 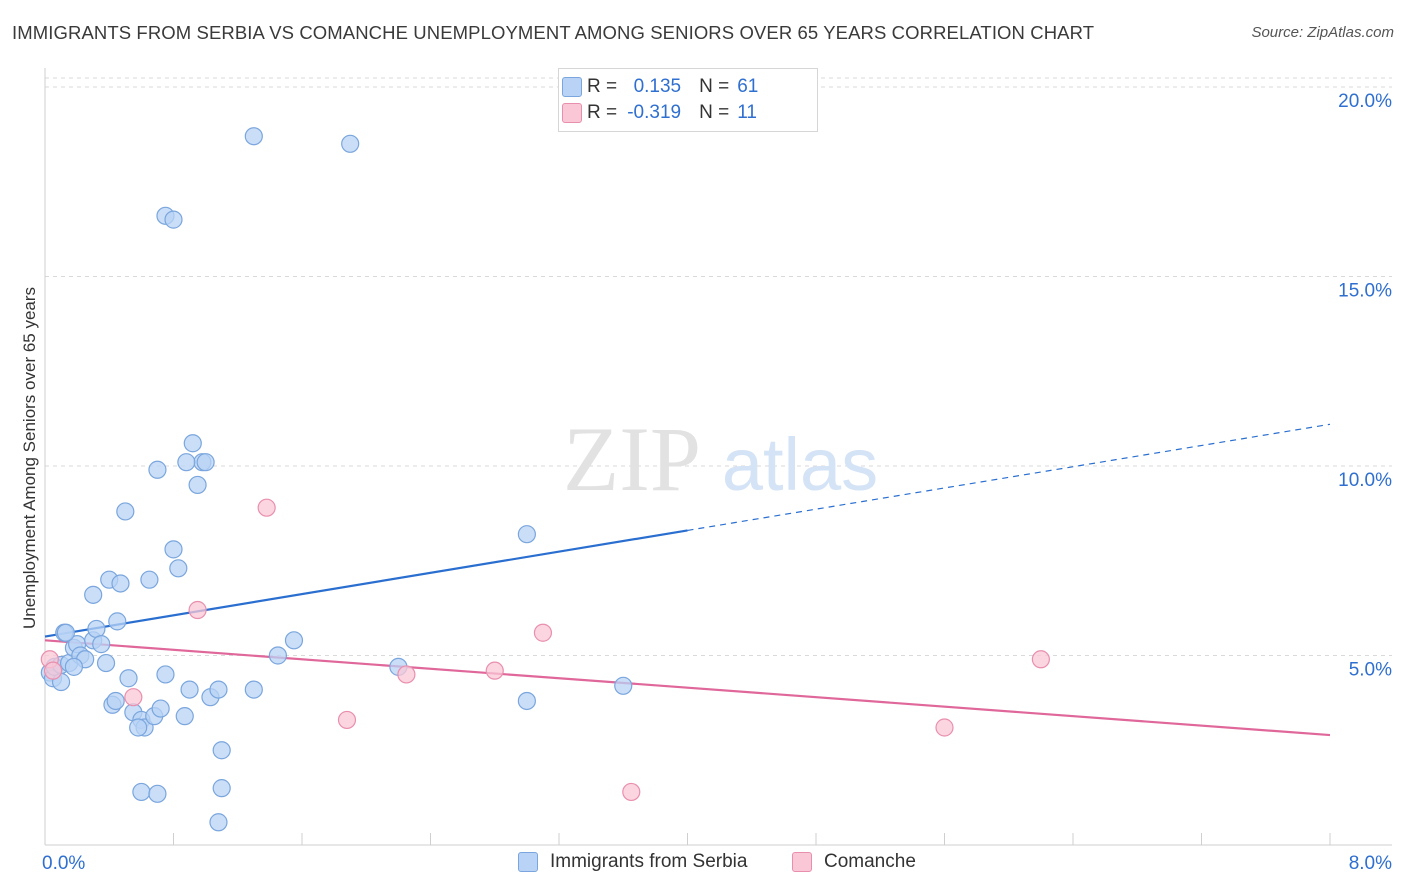 I want to click on legend-n-value: 11, so click(x=747, y=112).